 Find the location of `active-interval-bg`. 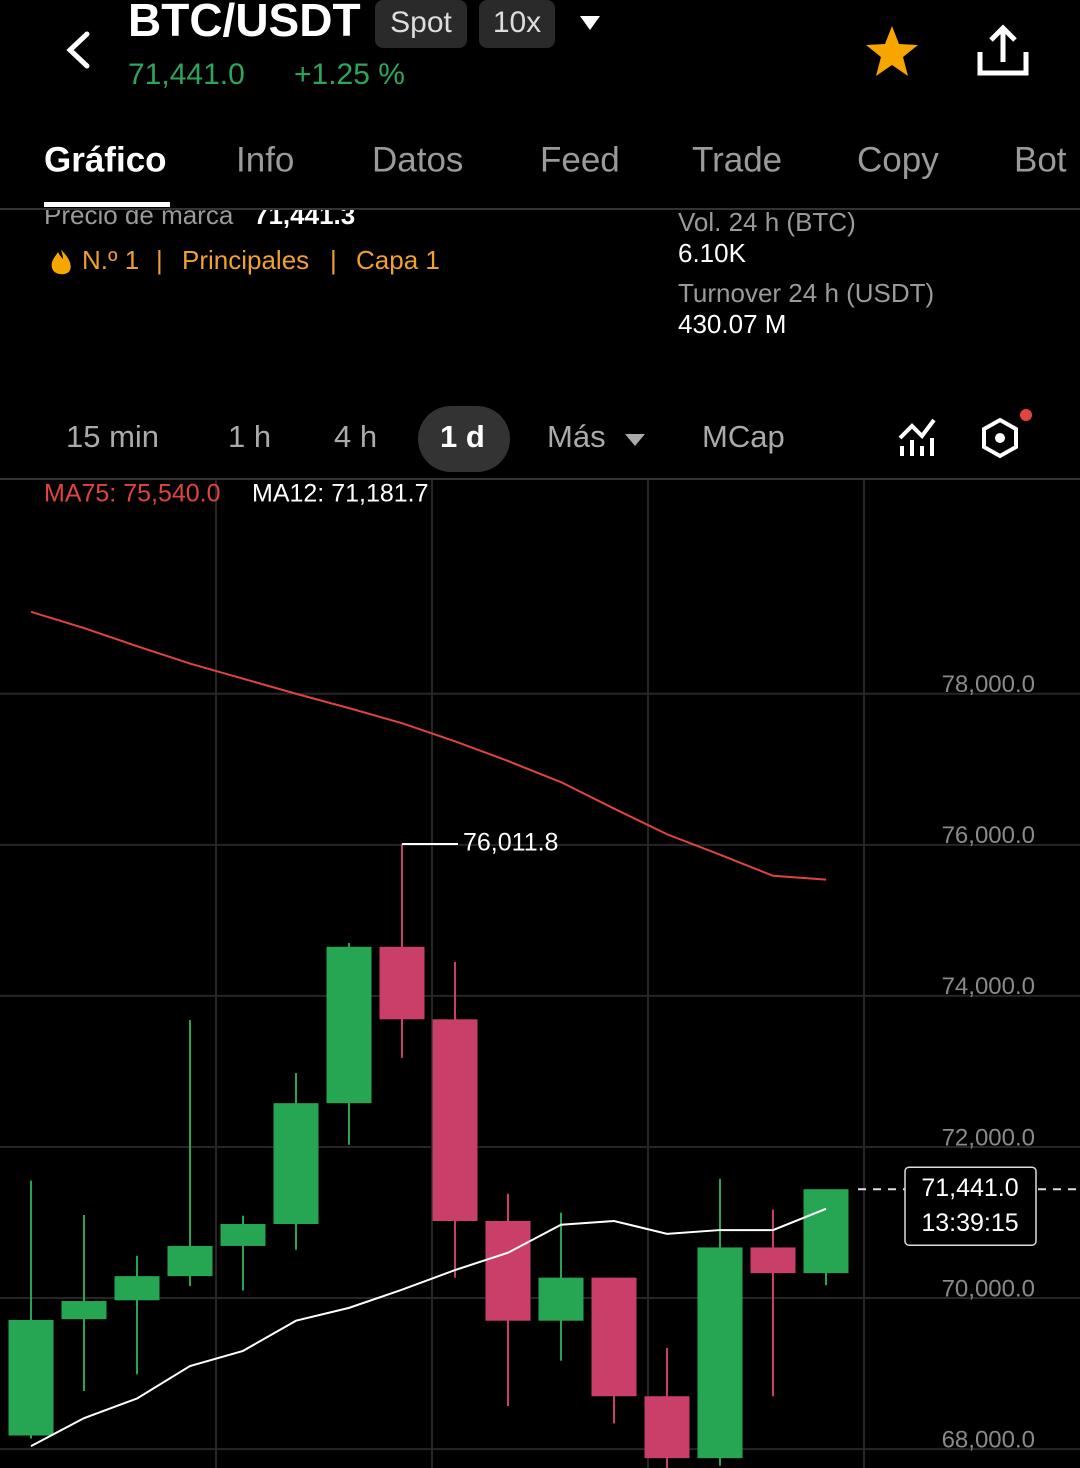

active-interval-bg is located at coordinates (464, 439).